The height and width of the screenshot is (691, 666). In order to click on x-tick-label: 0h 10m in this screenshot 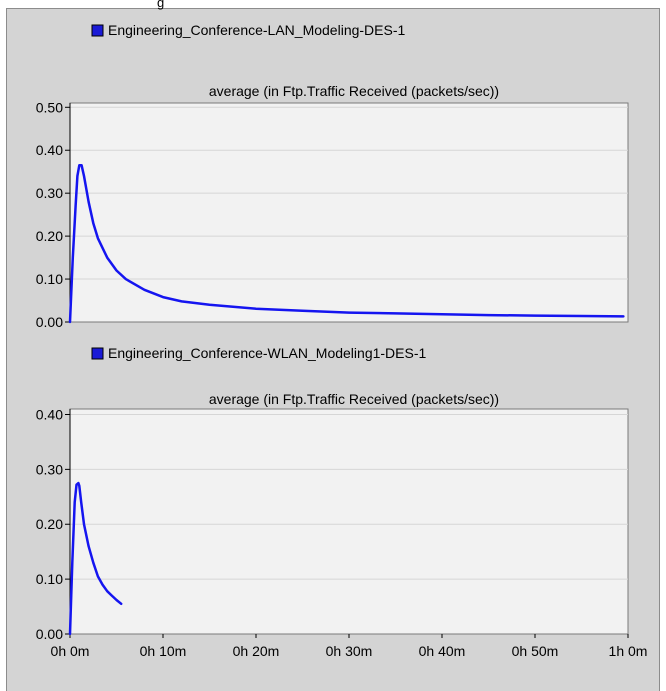, I will do `click(163, 651)`.